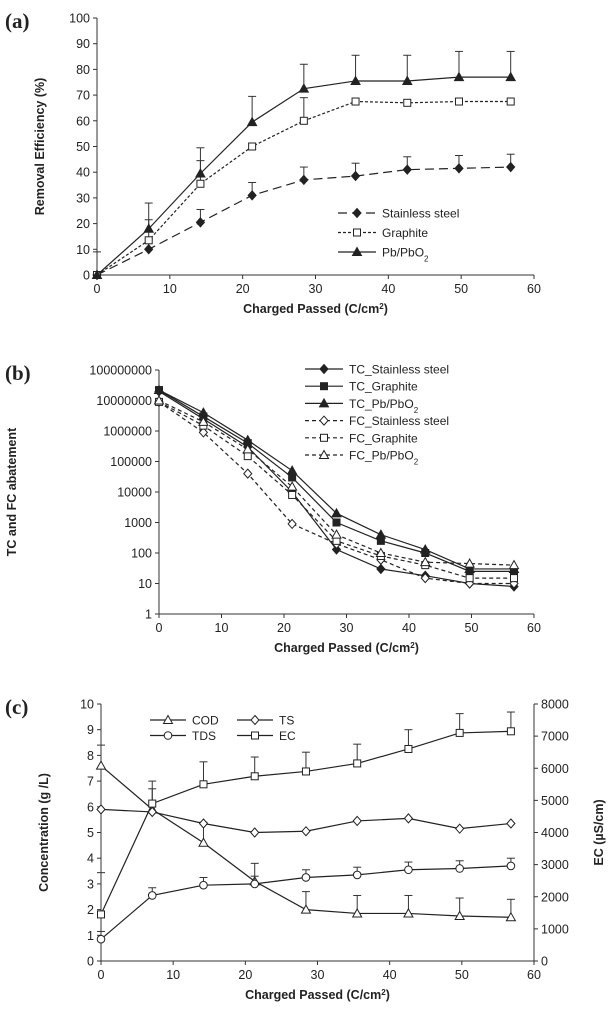 Image resolution: width=609 pixels, height=1015 pixels. Describe the element at coordinates (124, 401) in the screenshot. I see `y-tick-label: 10000000` at that location.